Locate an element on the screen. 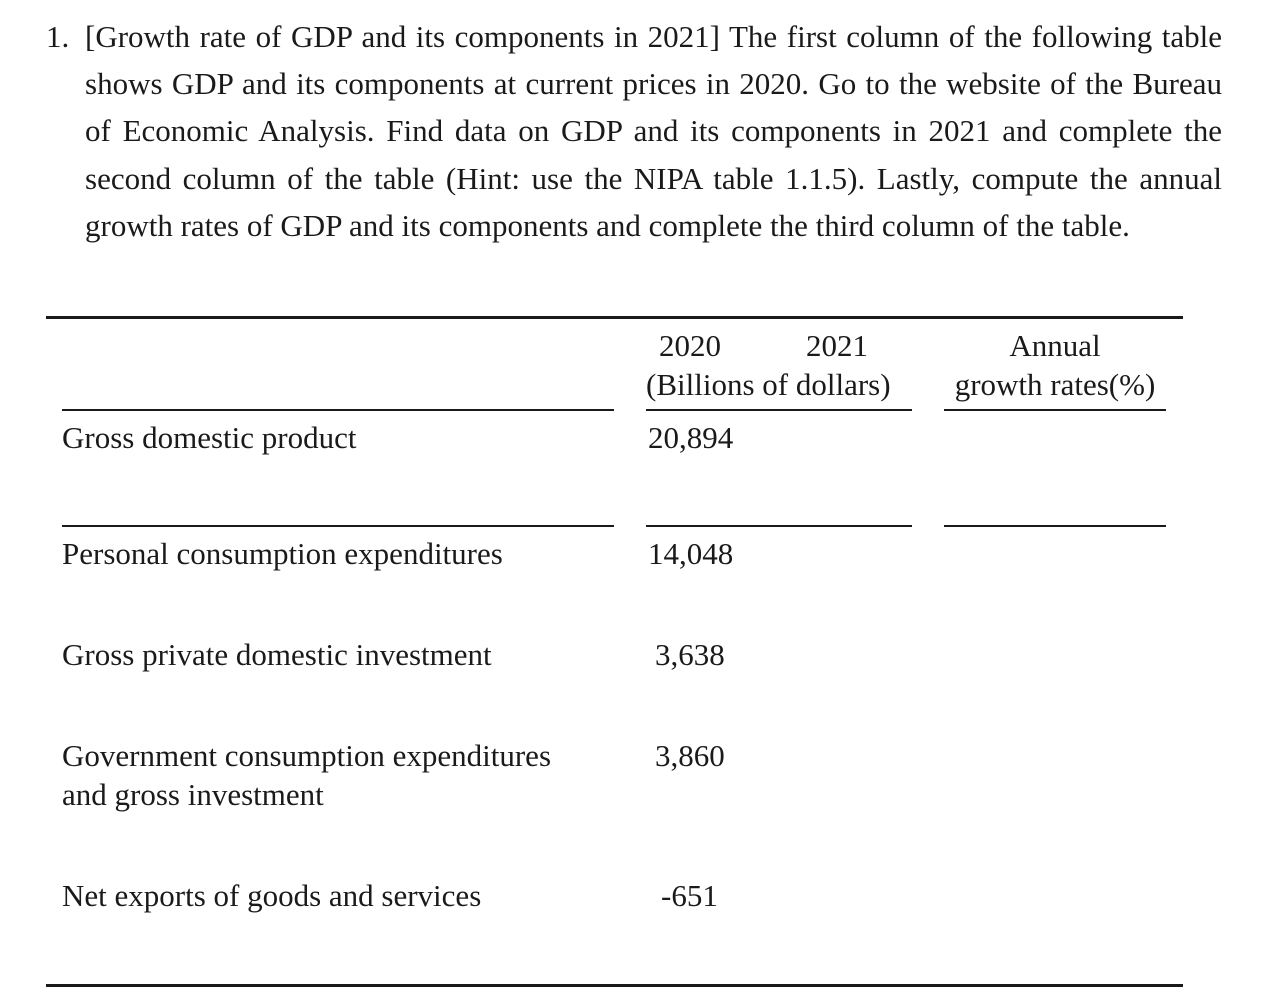 This screenshot has width=1270, height=992. header-units: (Billions of dollars) is located at coordinates (768, 384).